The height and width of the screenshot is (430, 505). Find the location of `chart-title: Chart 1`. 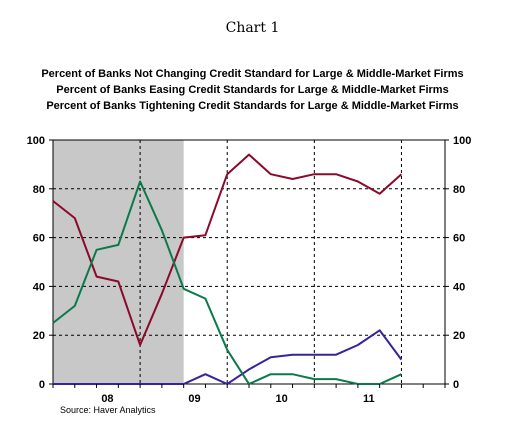

chart-title: Chart 1 is located at coordinates (252, 28).